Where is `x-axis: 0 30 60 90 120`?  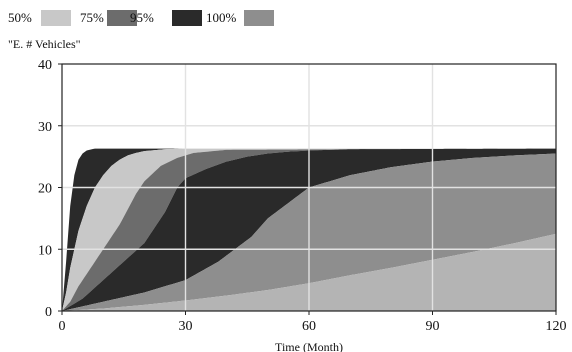
x-axis: 0 30 60 90 120 is located at coordinates (313, 322).